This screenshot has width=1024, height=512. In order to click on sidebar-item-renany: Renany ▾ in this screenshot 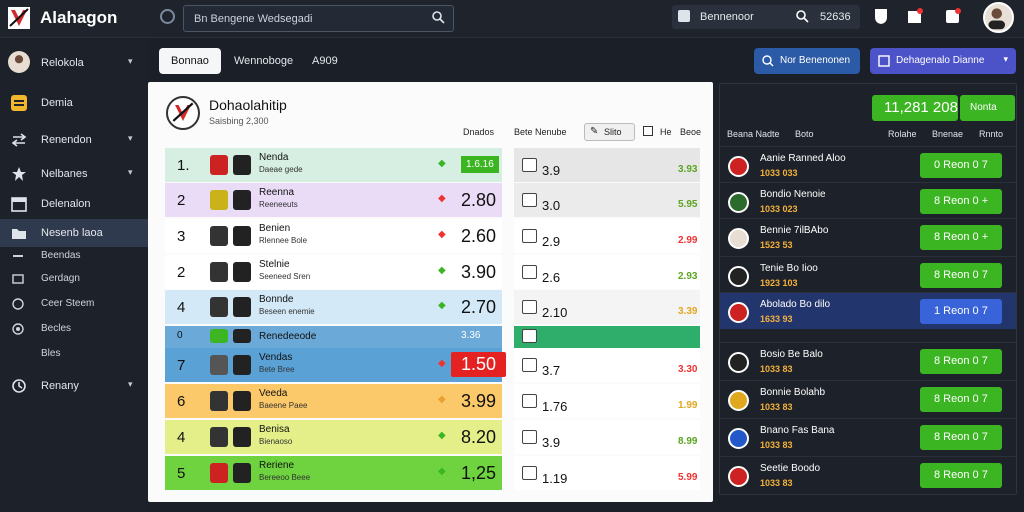, I will do `click(74, 386)`.